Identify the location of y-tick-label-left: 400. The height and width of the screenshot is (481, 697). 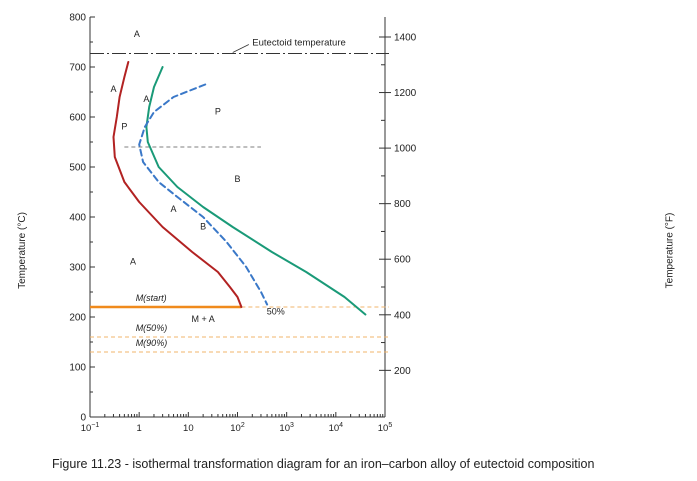
(77, 218).